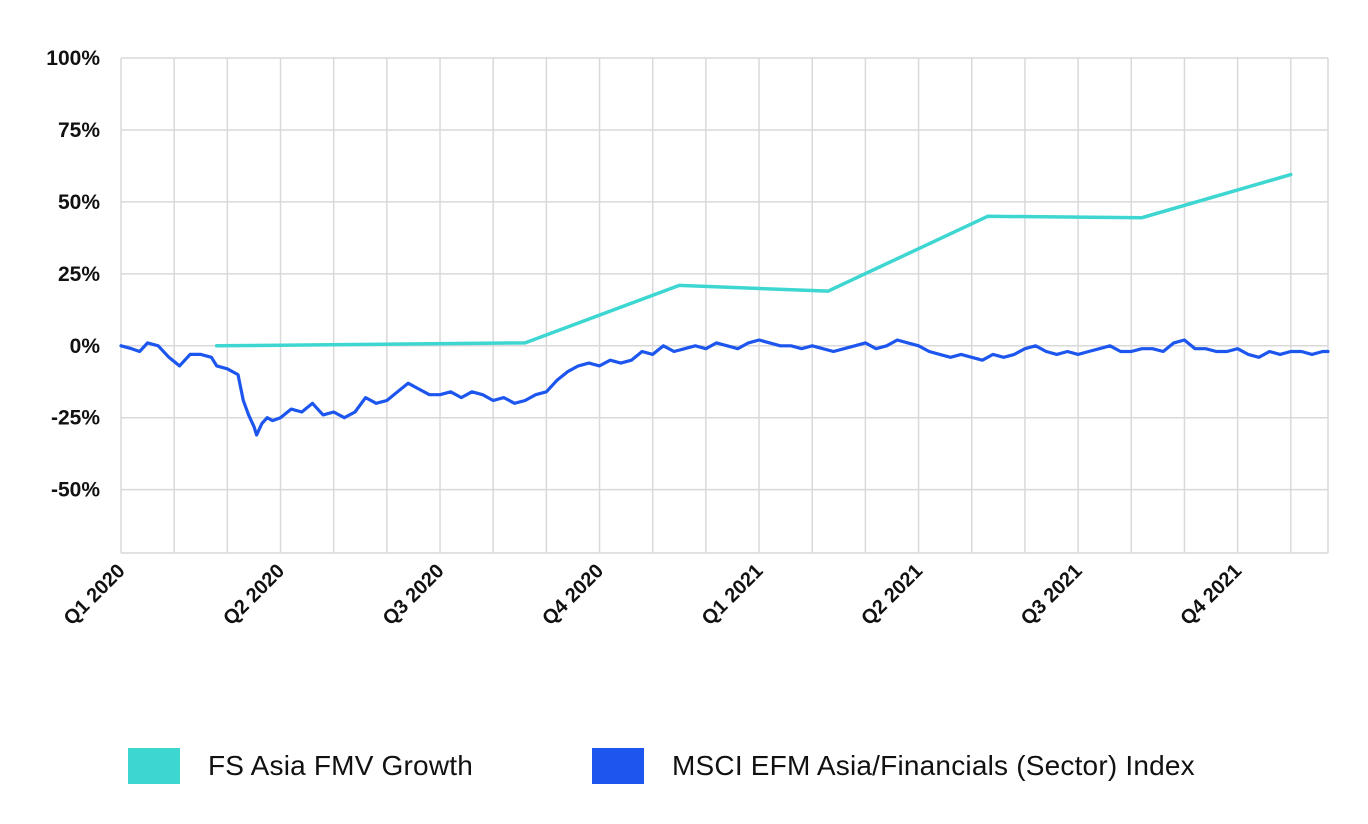  What do you see at coordinates (79, 202) in the screenshot?
I see `y-tick-label: 50%` at bounding box center [79, 202].